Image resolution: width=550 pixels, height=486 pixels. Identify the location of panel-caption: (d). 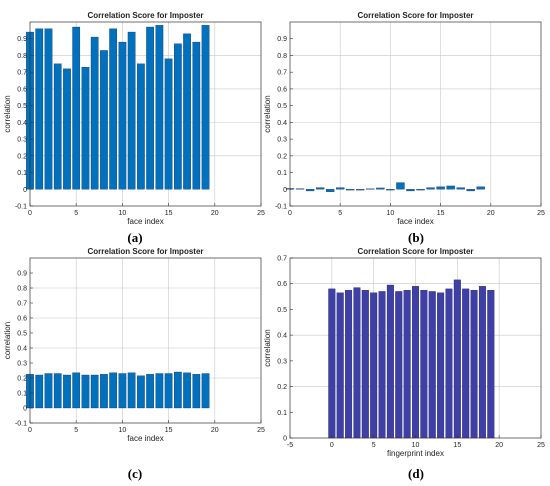
(416, 473).